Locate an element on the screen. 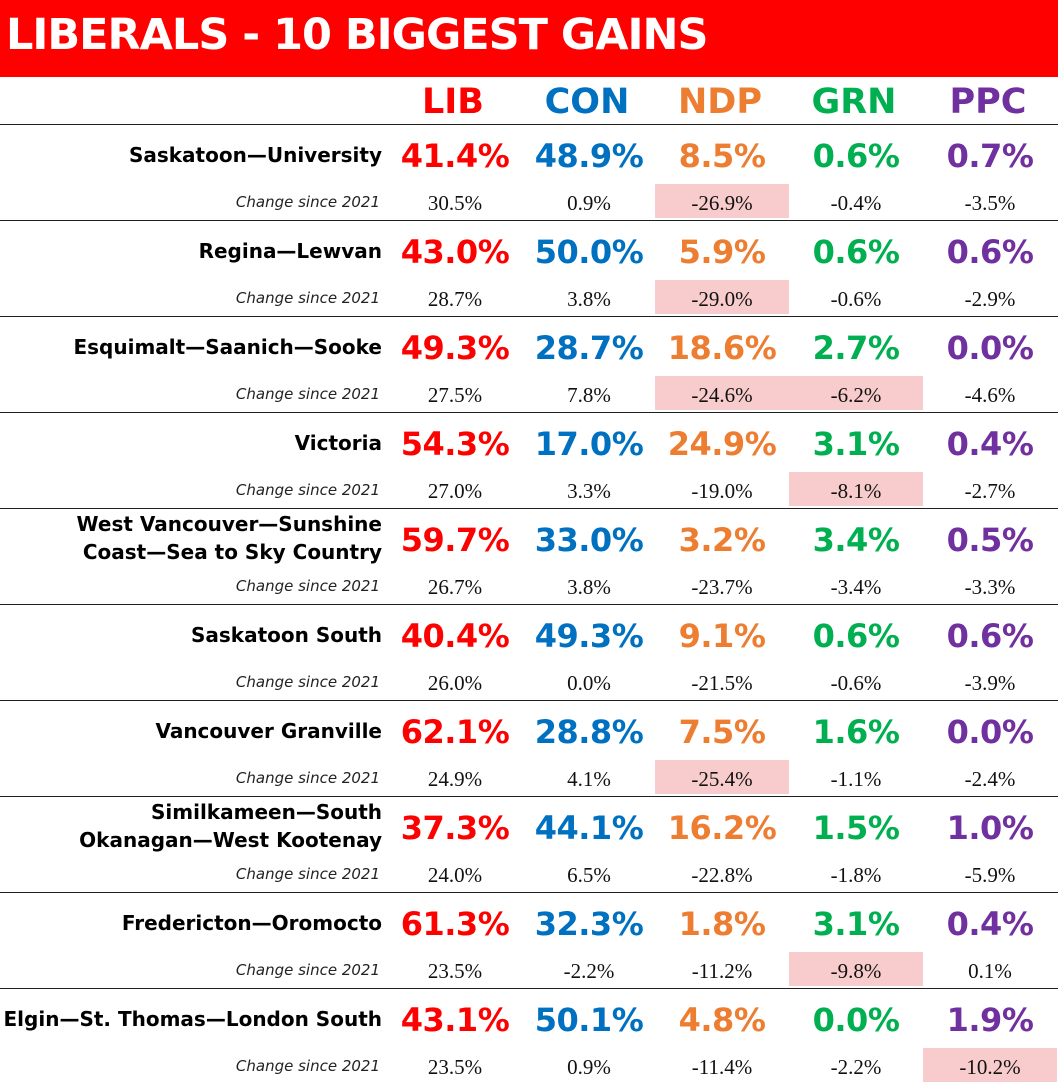 The image size is (1058, 1086). vote-share-con: 32.3% is located at coordinates (589, 924).